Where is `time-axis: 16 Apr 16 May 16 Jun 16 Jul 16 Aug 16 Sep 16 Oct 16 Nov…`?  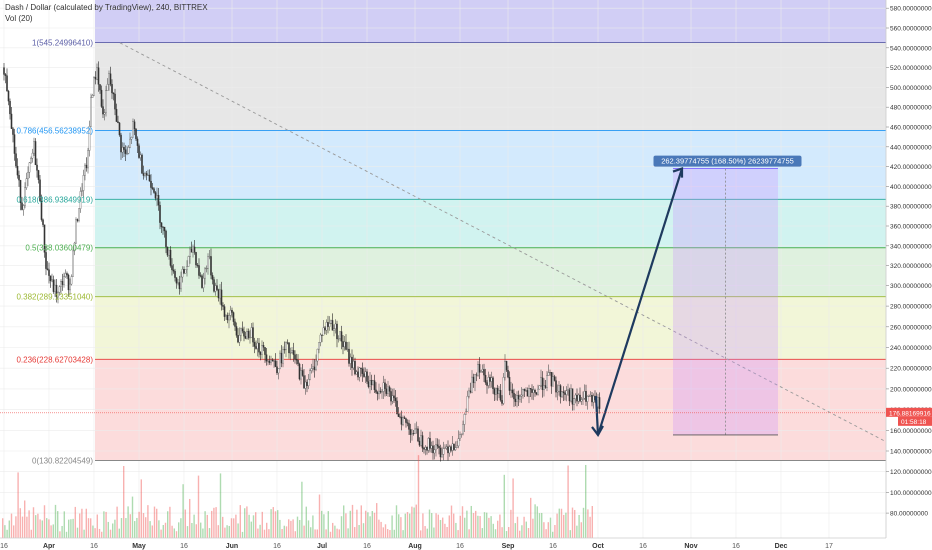 time-axis: 16 Apr 16 May 16 Jun 16 Jul 16 Aug 16 Sep 16 Oct 16 Nov… is located at coordinates (466, 543).